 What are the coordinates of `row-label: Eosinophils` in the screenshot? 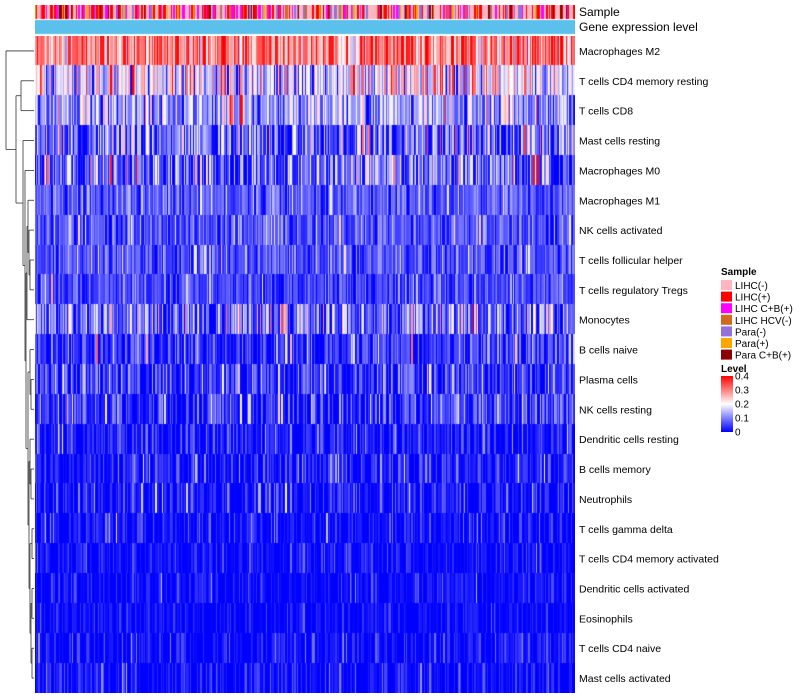 It's located at (606, 619).